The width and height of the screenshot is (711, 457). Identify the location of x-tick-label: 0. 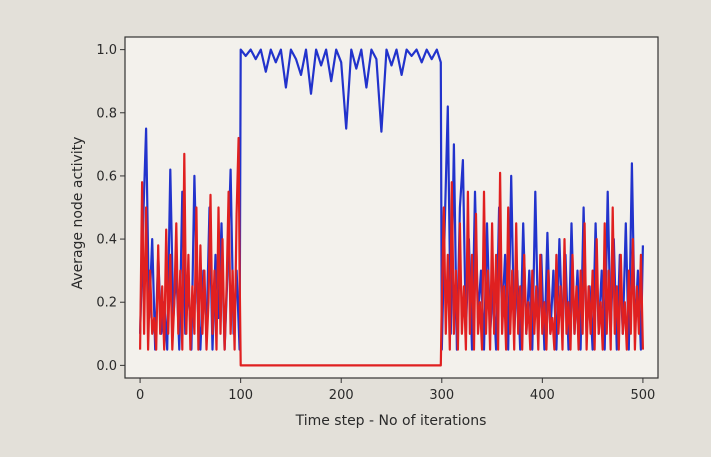
(140, 395).